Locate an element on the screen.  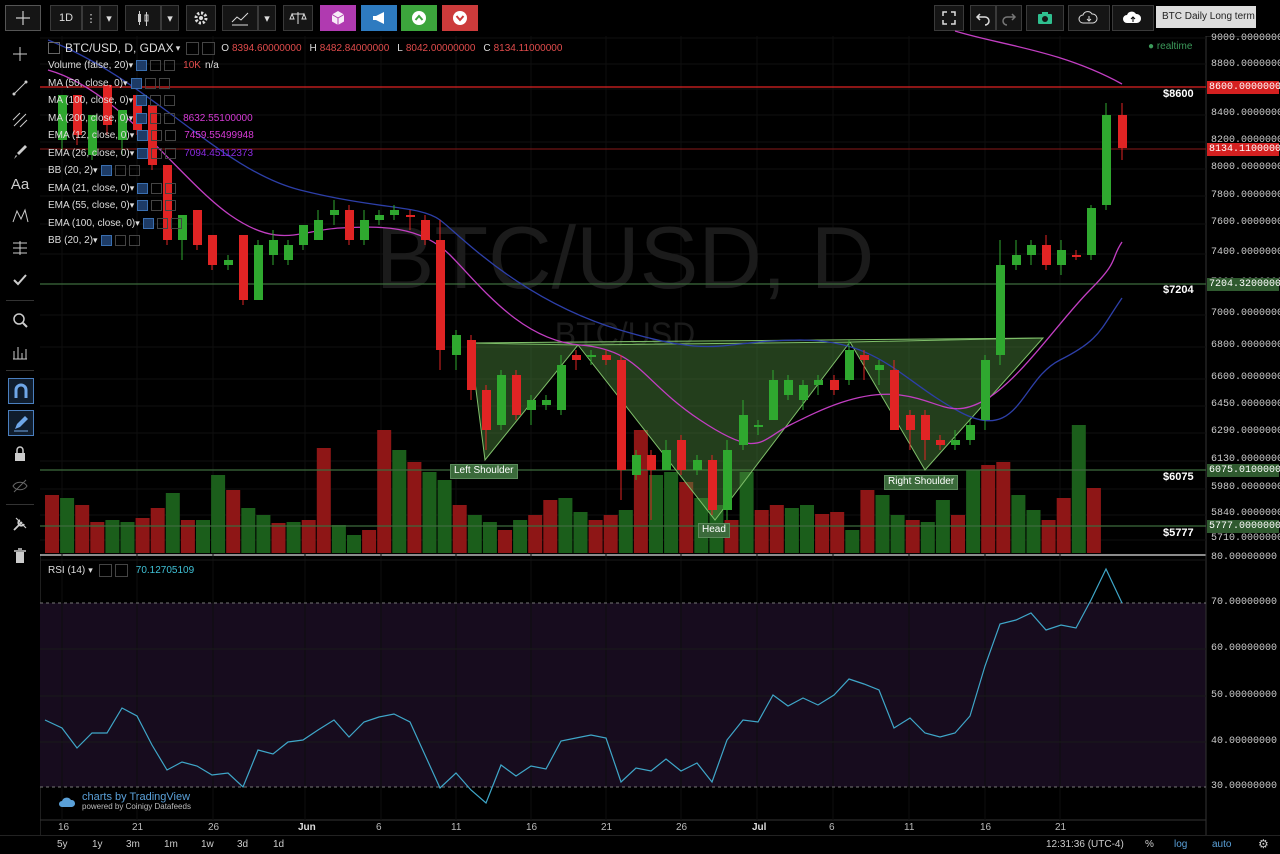
left-shoulder-label: Left Shoulder is located at coordinates (484, 471).